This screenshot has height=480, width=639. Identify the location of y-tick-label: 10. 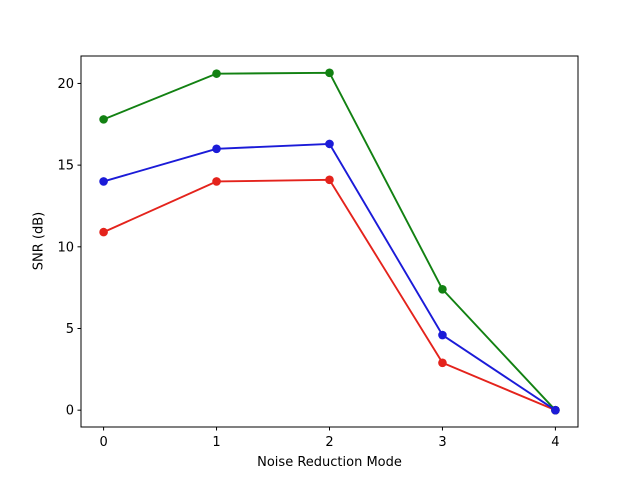
(65, 247).